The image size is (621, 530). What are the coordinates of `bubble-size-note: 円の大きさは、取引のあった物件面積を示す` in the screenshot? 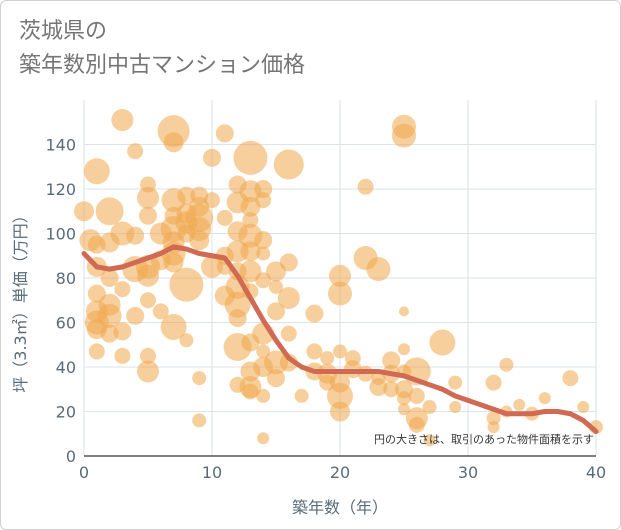 It's located at (484, 439).